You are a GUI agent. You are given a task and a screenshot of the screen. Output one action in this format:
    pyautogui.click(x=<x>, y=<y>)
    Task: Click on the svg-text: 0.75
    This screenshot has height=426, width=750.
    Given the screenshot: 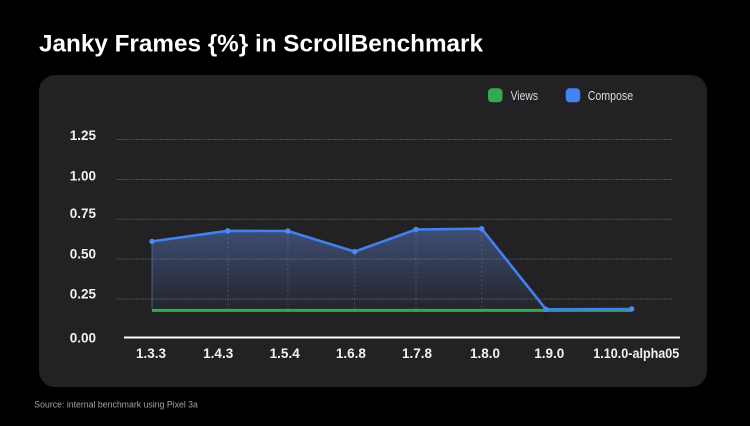 What is the action you would take?
    pyautogui.click(x=83, y=213)
    